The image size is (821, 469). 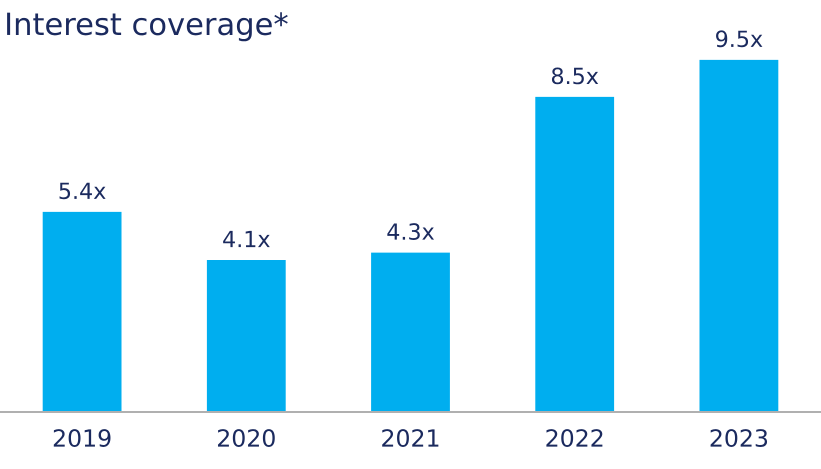 What do you see at coordinates (82, 438) in the screenshot?
I see `x-tick-label: 2019` at bounding box center [82, 438].